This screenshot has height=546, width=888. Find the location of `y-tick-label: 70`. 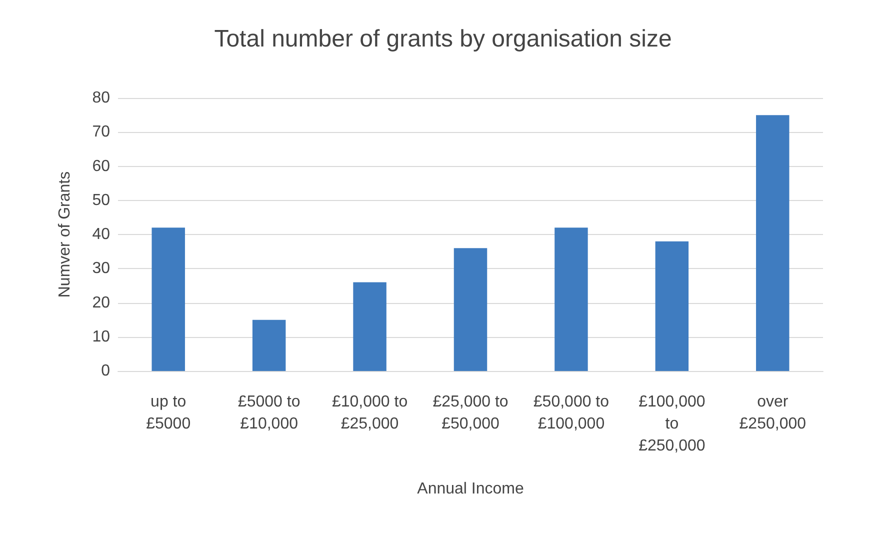

y-tick-label: 70 is located at coordinates (101, 132).